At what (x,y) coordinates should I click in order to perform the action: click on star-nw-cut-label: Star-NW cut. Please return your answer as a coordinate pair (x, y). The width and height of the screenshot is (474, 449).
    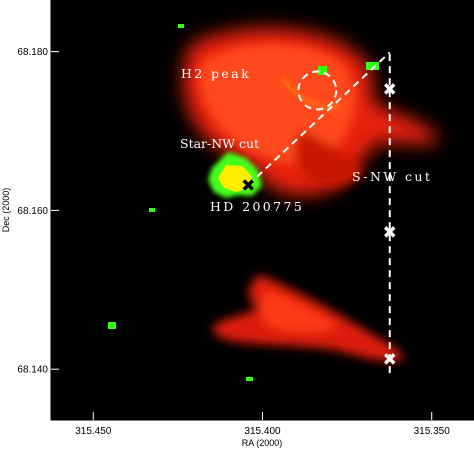
    Looking at the image, I should click on (219, 143).